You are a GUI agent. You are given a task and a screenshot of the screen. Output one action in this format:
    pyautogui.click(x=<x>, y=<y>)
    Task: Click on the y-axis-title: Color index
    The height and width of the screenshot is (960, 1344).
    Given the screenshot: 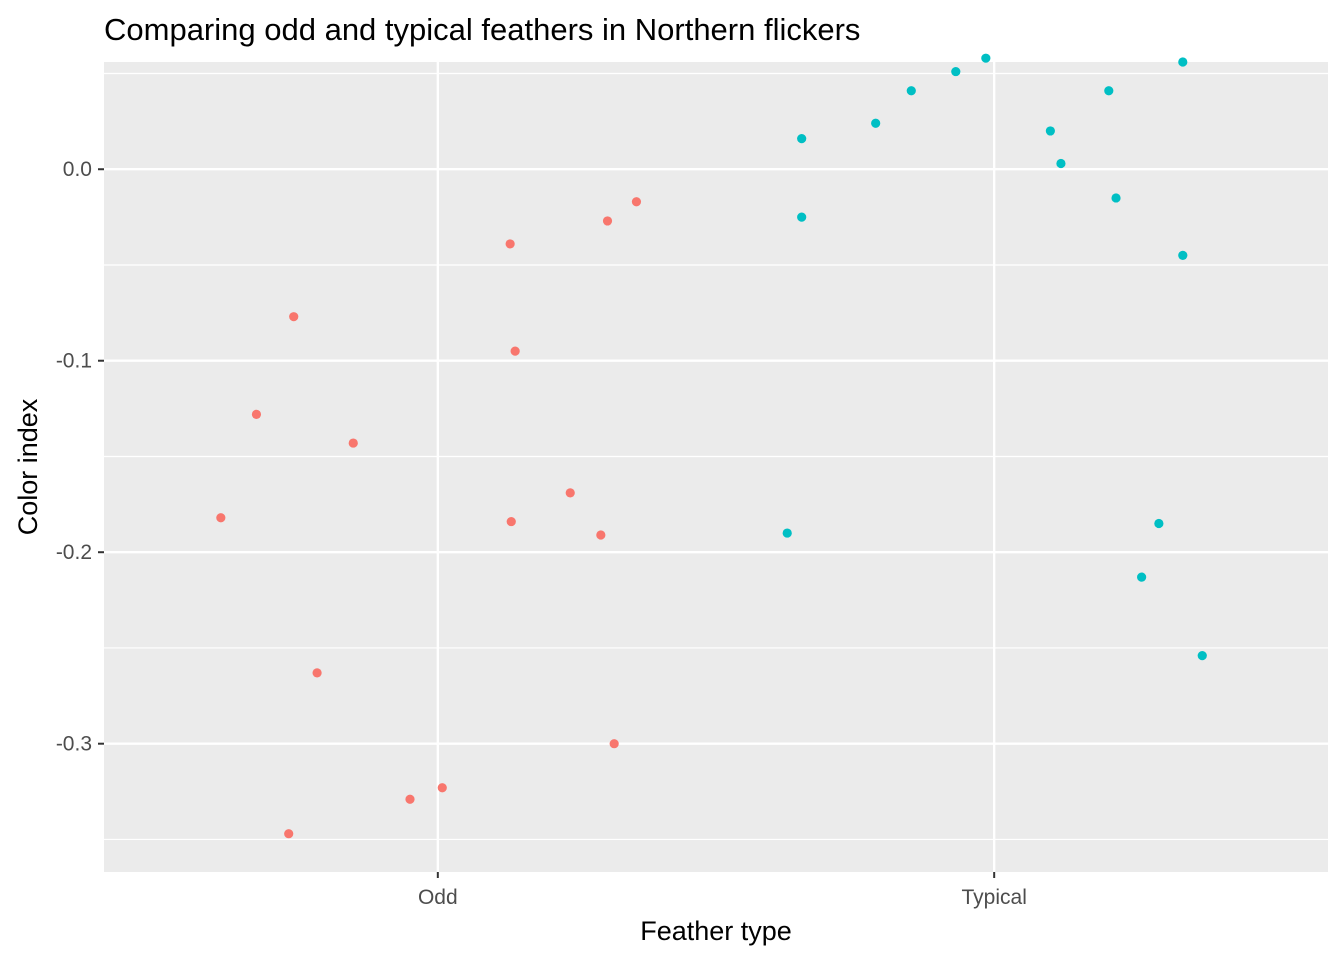 What is the action you would take?
    pyautogui.click(x=28, y=466)
    